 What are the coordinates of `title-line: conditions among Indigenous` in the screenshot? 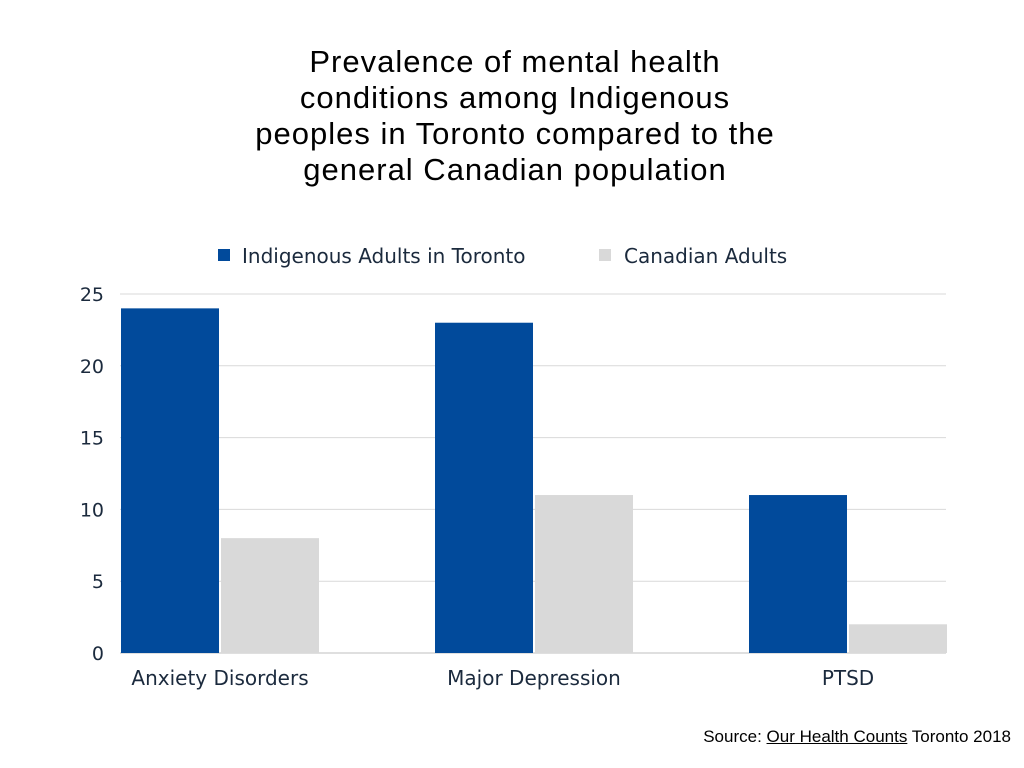 It's located at (515, 97).